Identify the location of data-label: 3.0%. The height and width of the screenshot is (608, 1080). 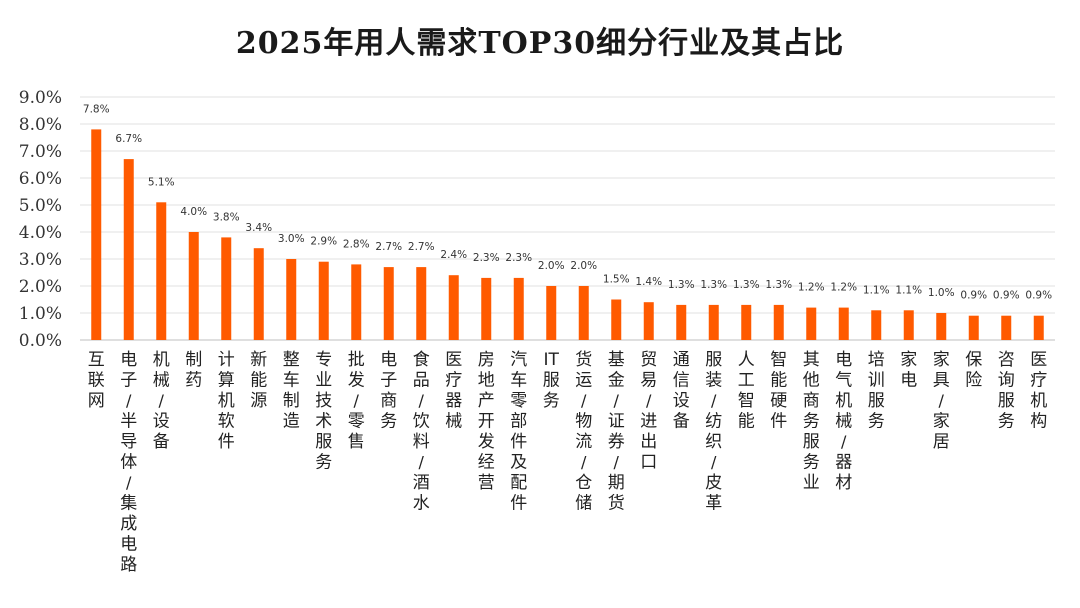
(291, 239).